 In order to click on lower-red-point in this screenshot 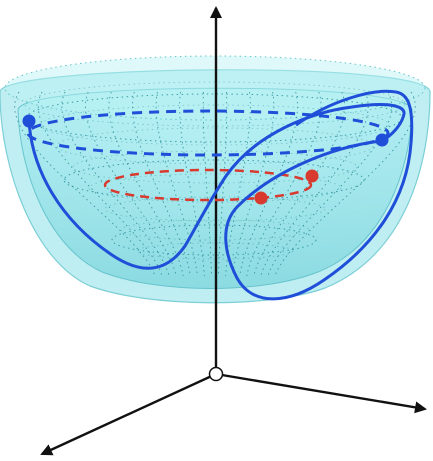, I will do `click(261, 198)`.